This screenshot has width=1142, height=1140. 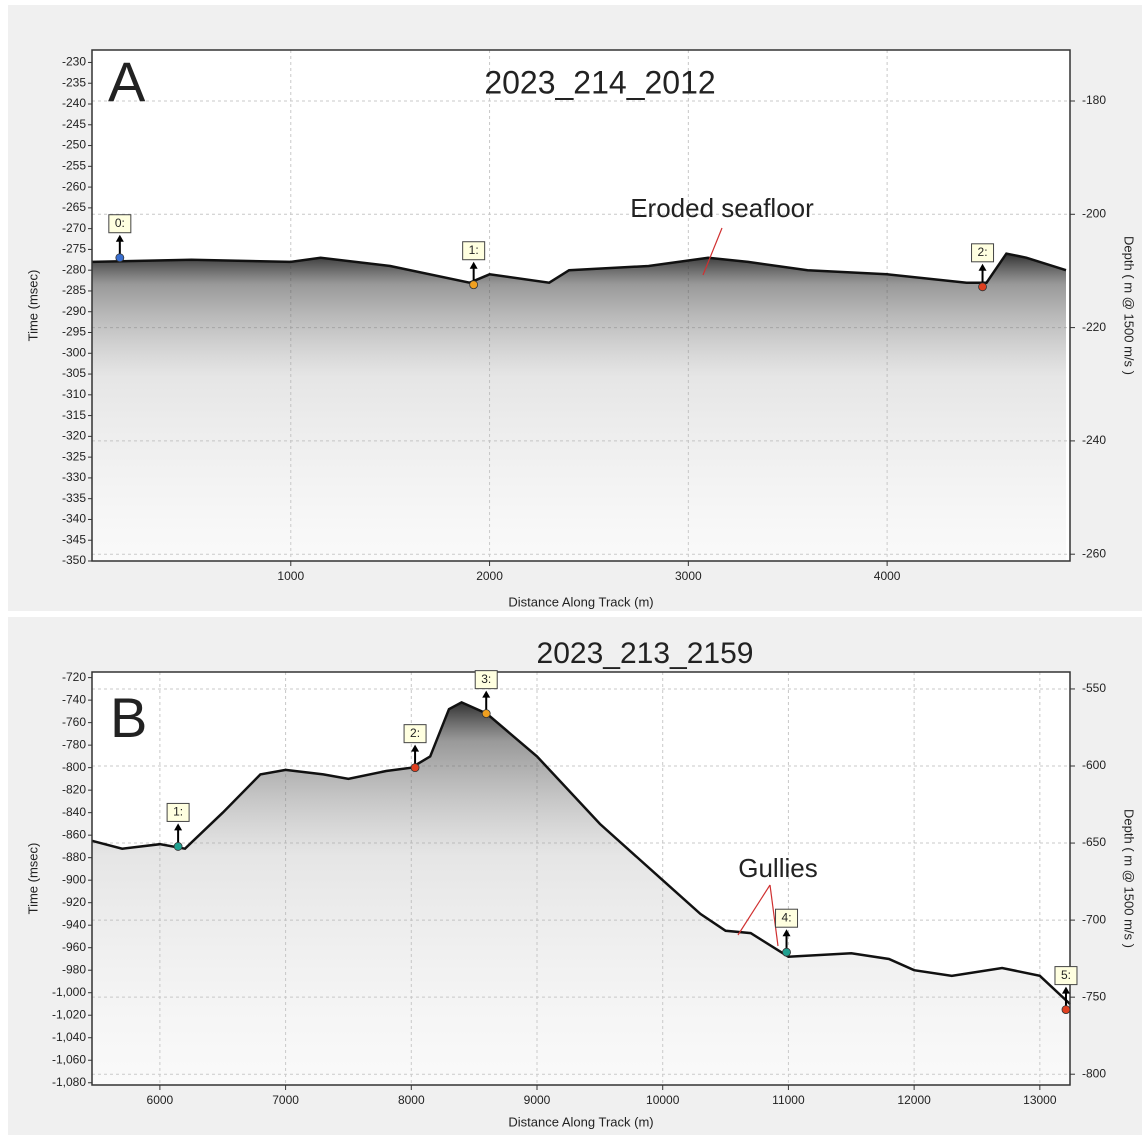 I want to click on y-tick-label: -940, so click(x=74, y=924).